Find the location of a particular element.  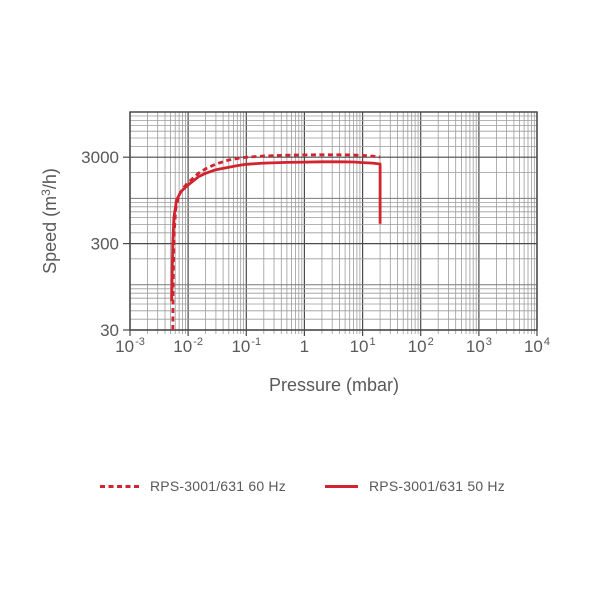

x-tick-label: 10² is located at coordinates (421, 346).